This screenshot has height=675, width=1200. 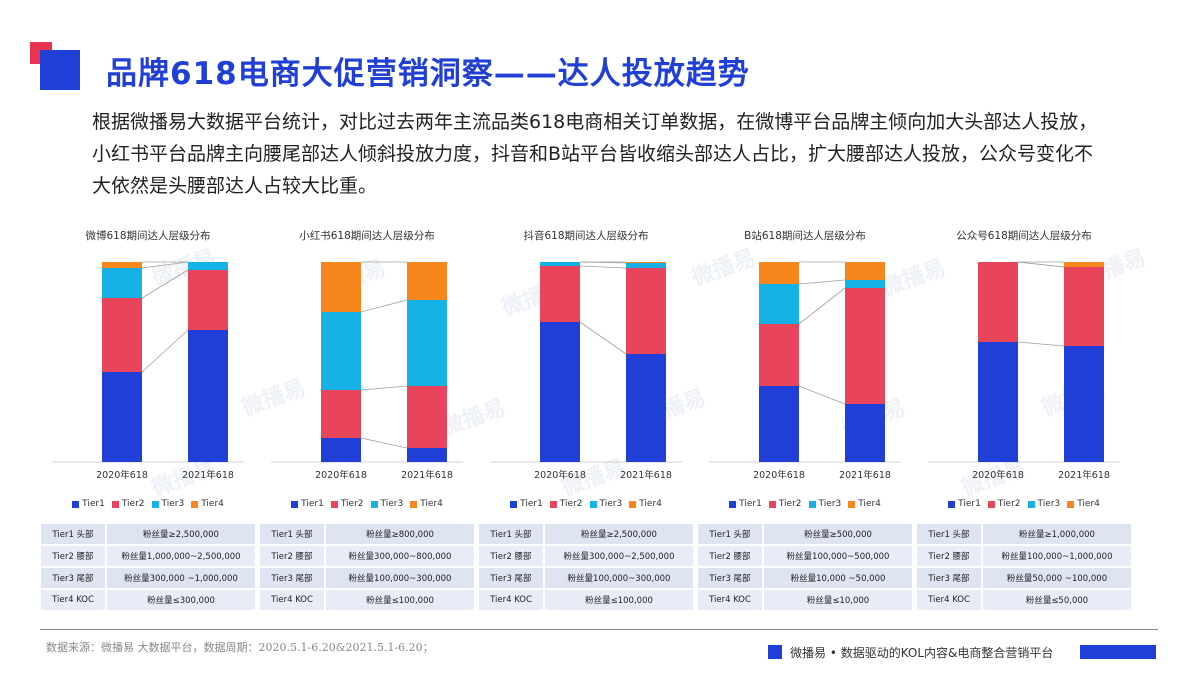 I want to click on page-title: 品牌618电商大促营销洞察——达人投放趋势, so click(x=428, y=74).